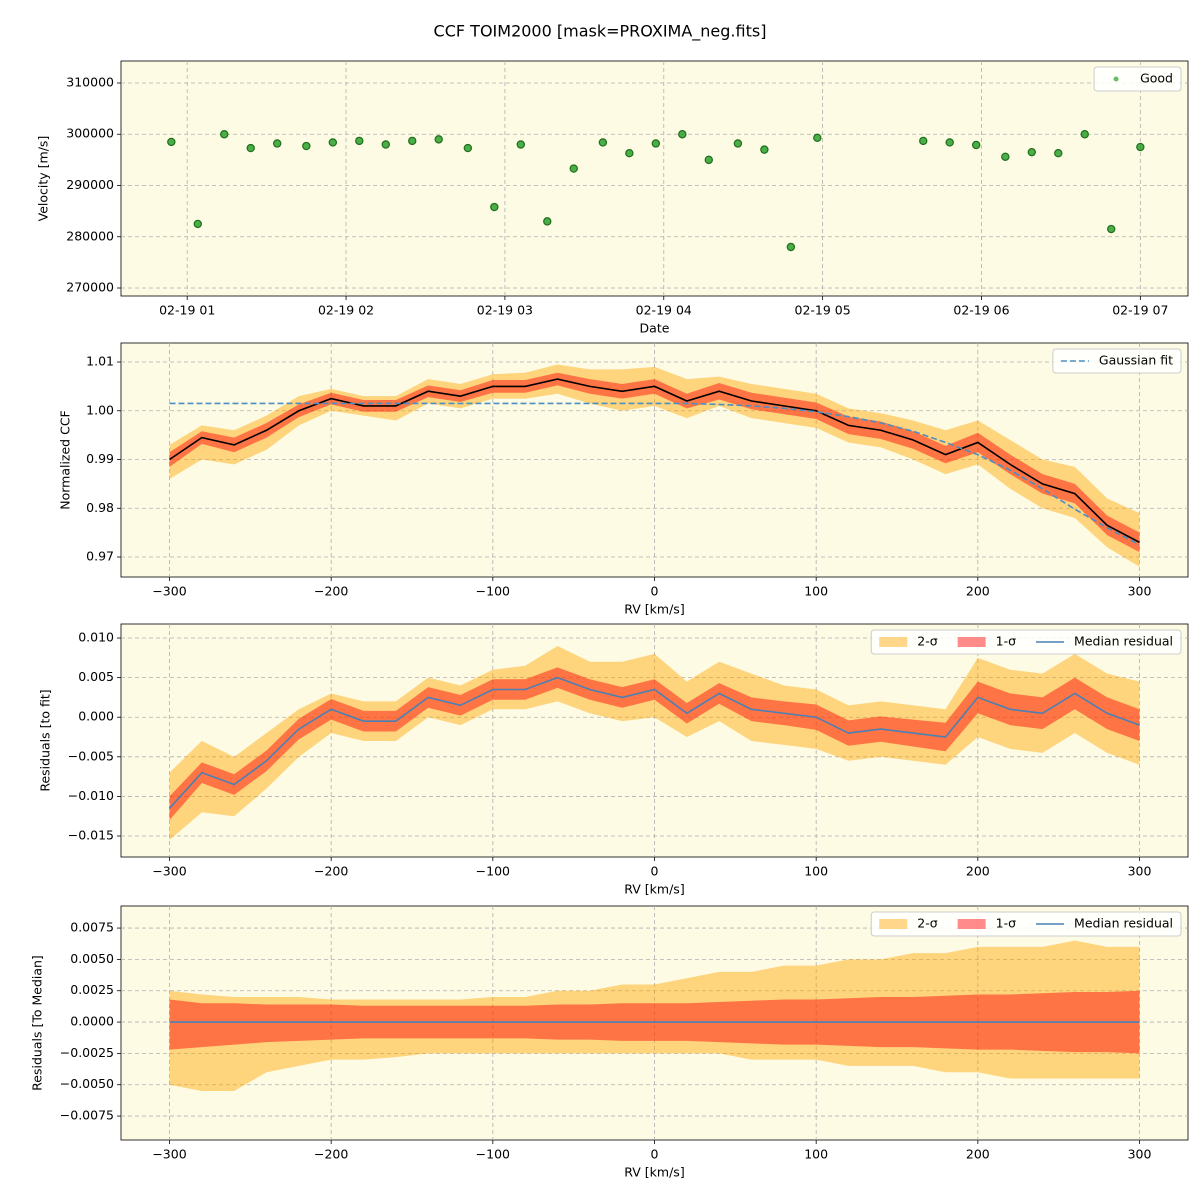 The height and width of the screenshot is (1200, 1200). Describe the element at coordinates (87, 1083) in the screenshot. I see `y-tick-label: −0.0050` at that location.